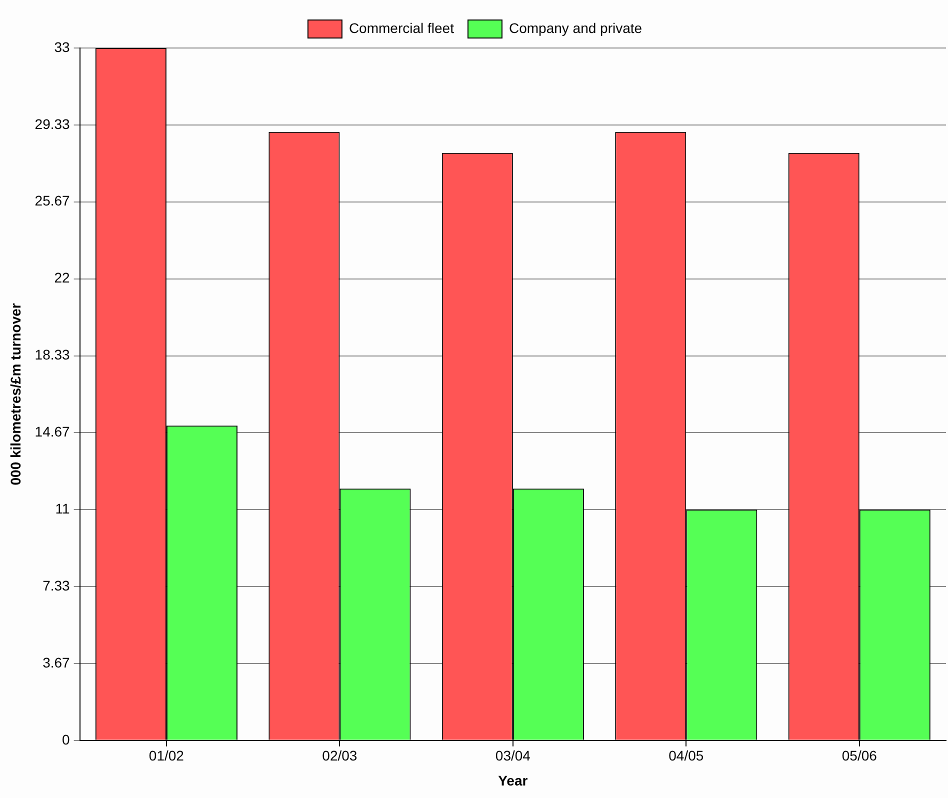 This screenshot has height=798, width=948. I want to click on y-tick-label: 11, so click(62, 508).